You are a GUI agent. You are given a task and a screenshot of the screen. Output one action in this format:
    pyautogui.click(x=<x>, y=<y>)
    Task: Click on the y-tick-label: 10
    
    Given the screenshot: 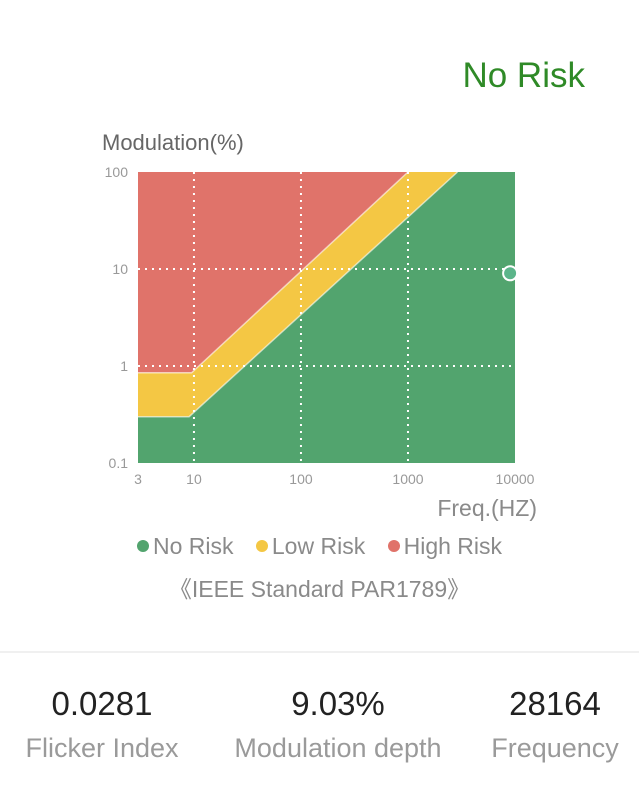 What is the action you would take?
    pyautogui.click(x=120, y=269)
    